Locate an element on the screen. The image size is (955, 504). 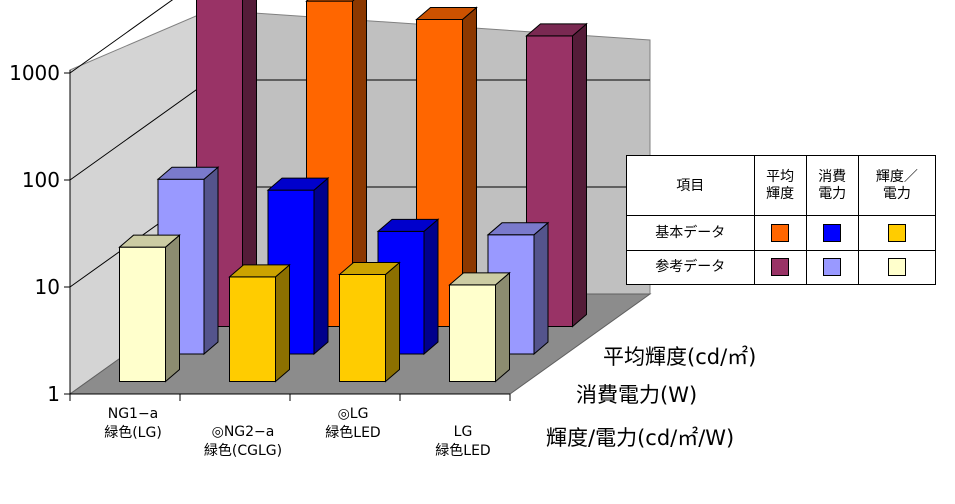
legend-header-row: 項目 平均 輝度 消費 電力 輝度／ 電力 is located at coordinates (781, 185).